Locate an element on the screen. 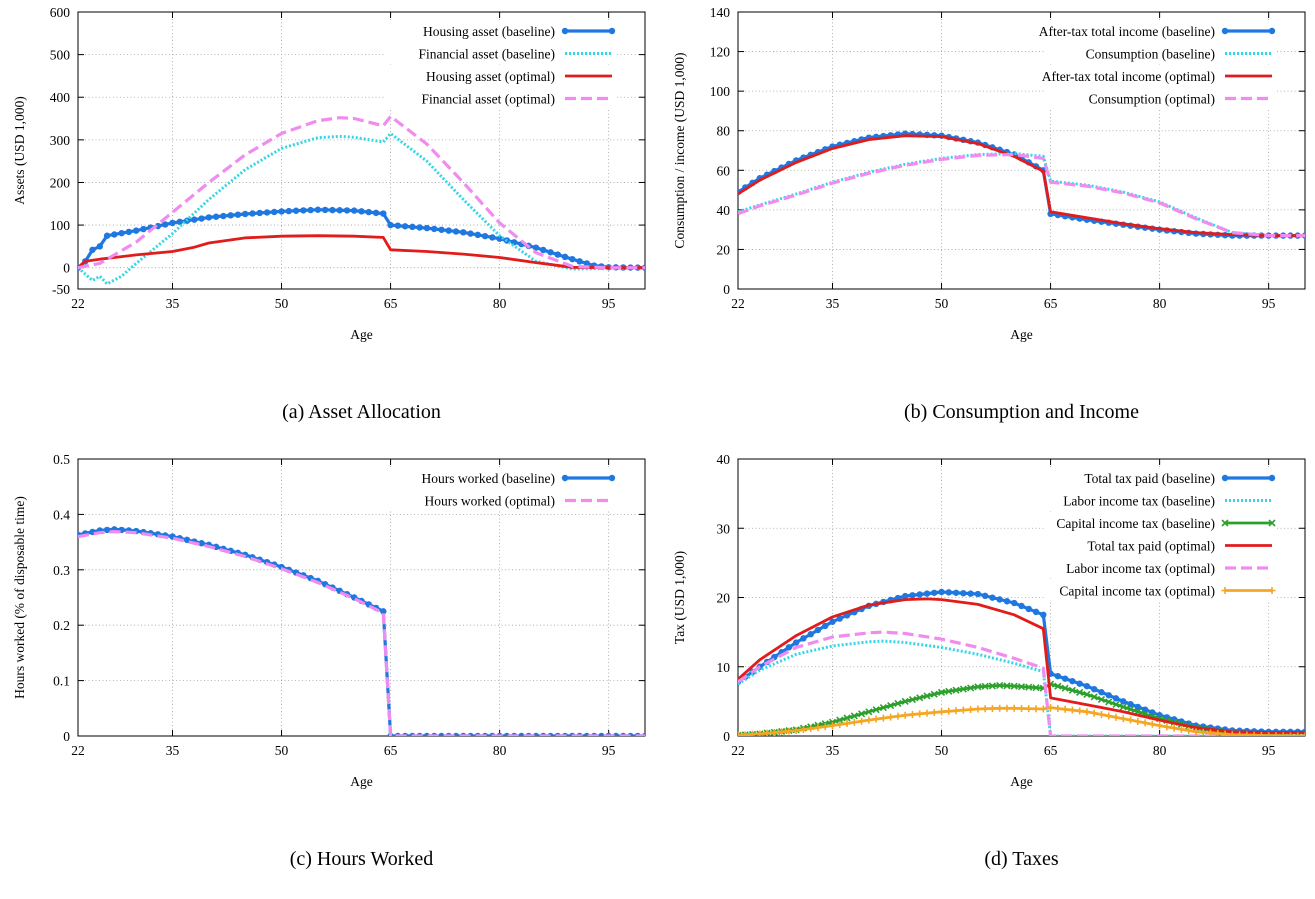 Image resolution: width=1315 pixels, height=899 pixels. x-tick-label: 50 is located at coordinates (942, 303).